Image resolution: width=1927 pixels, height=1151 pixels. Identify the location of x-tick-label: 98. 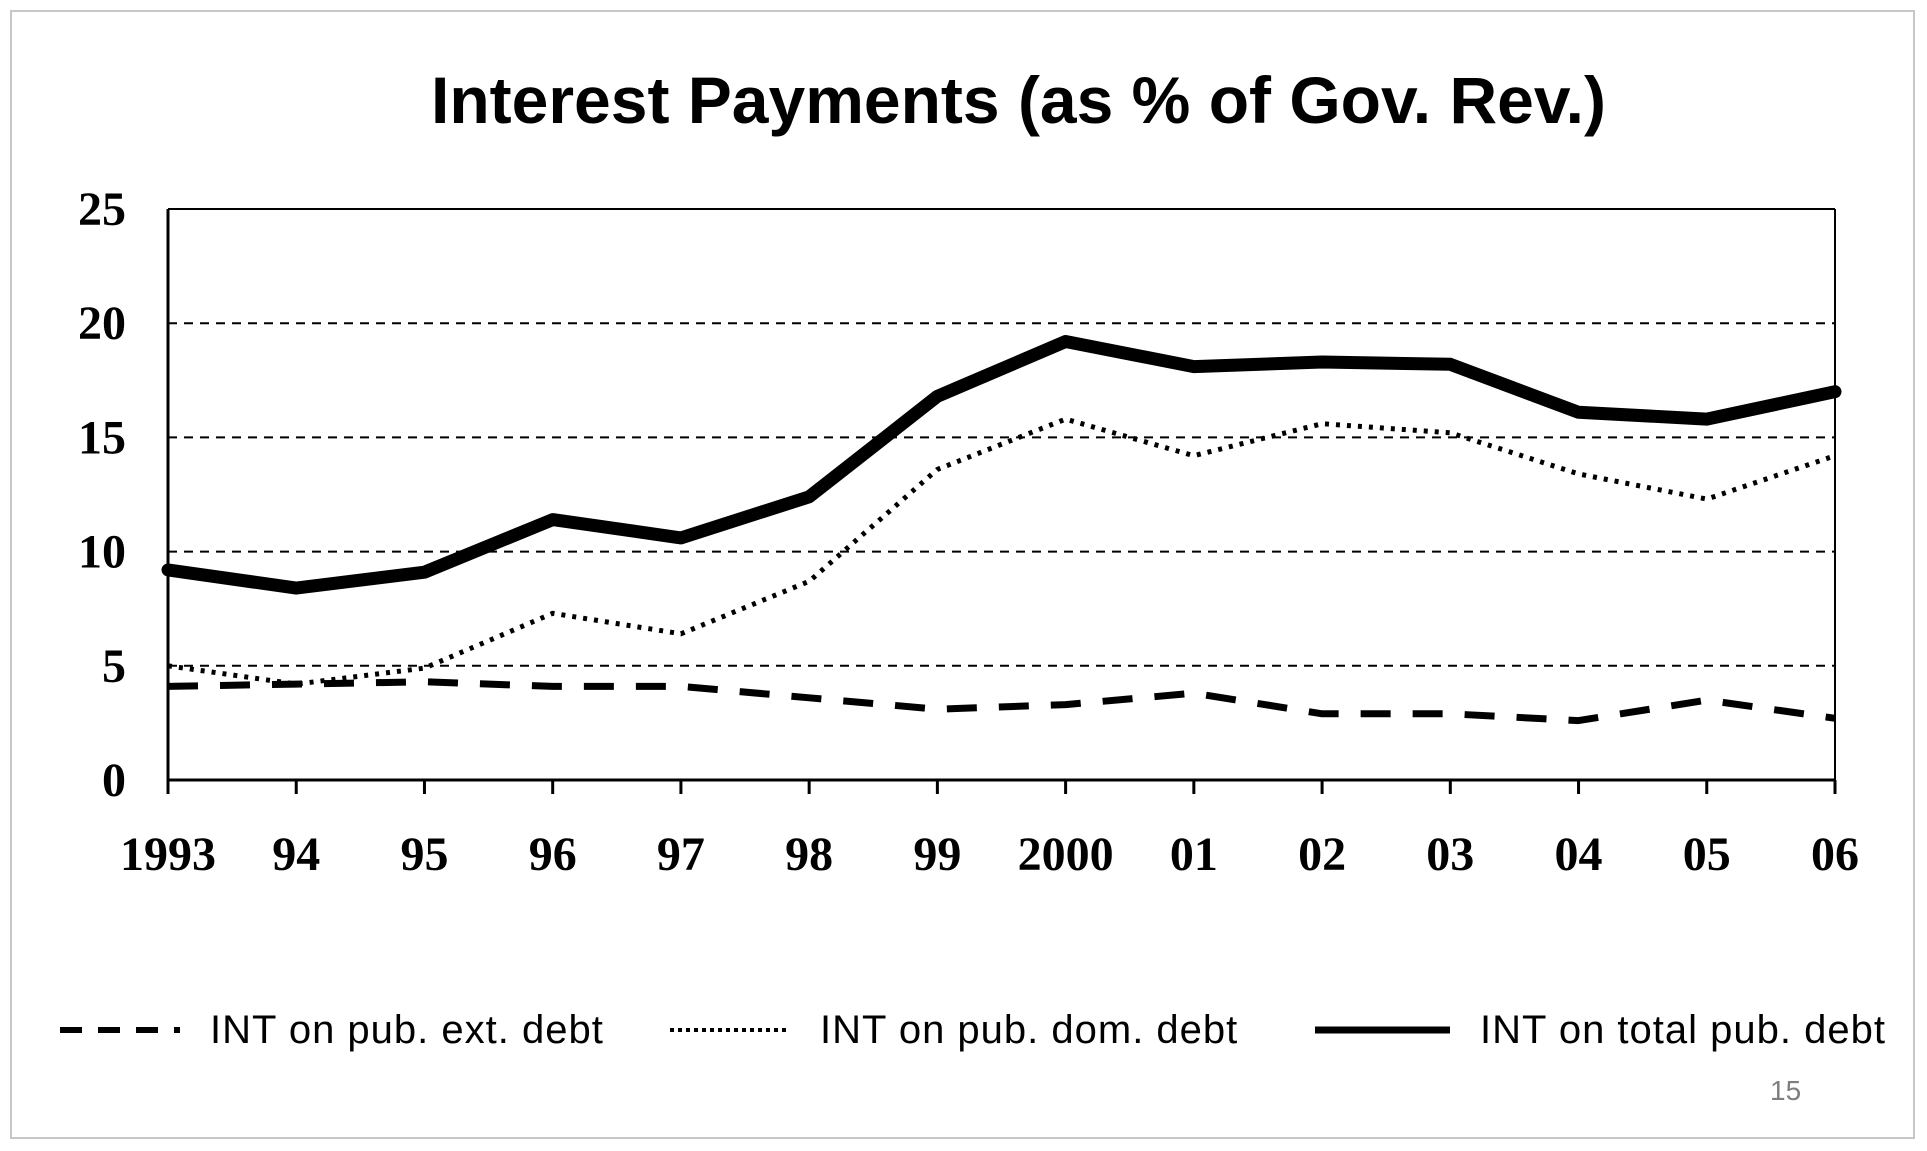
(809, 854).